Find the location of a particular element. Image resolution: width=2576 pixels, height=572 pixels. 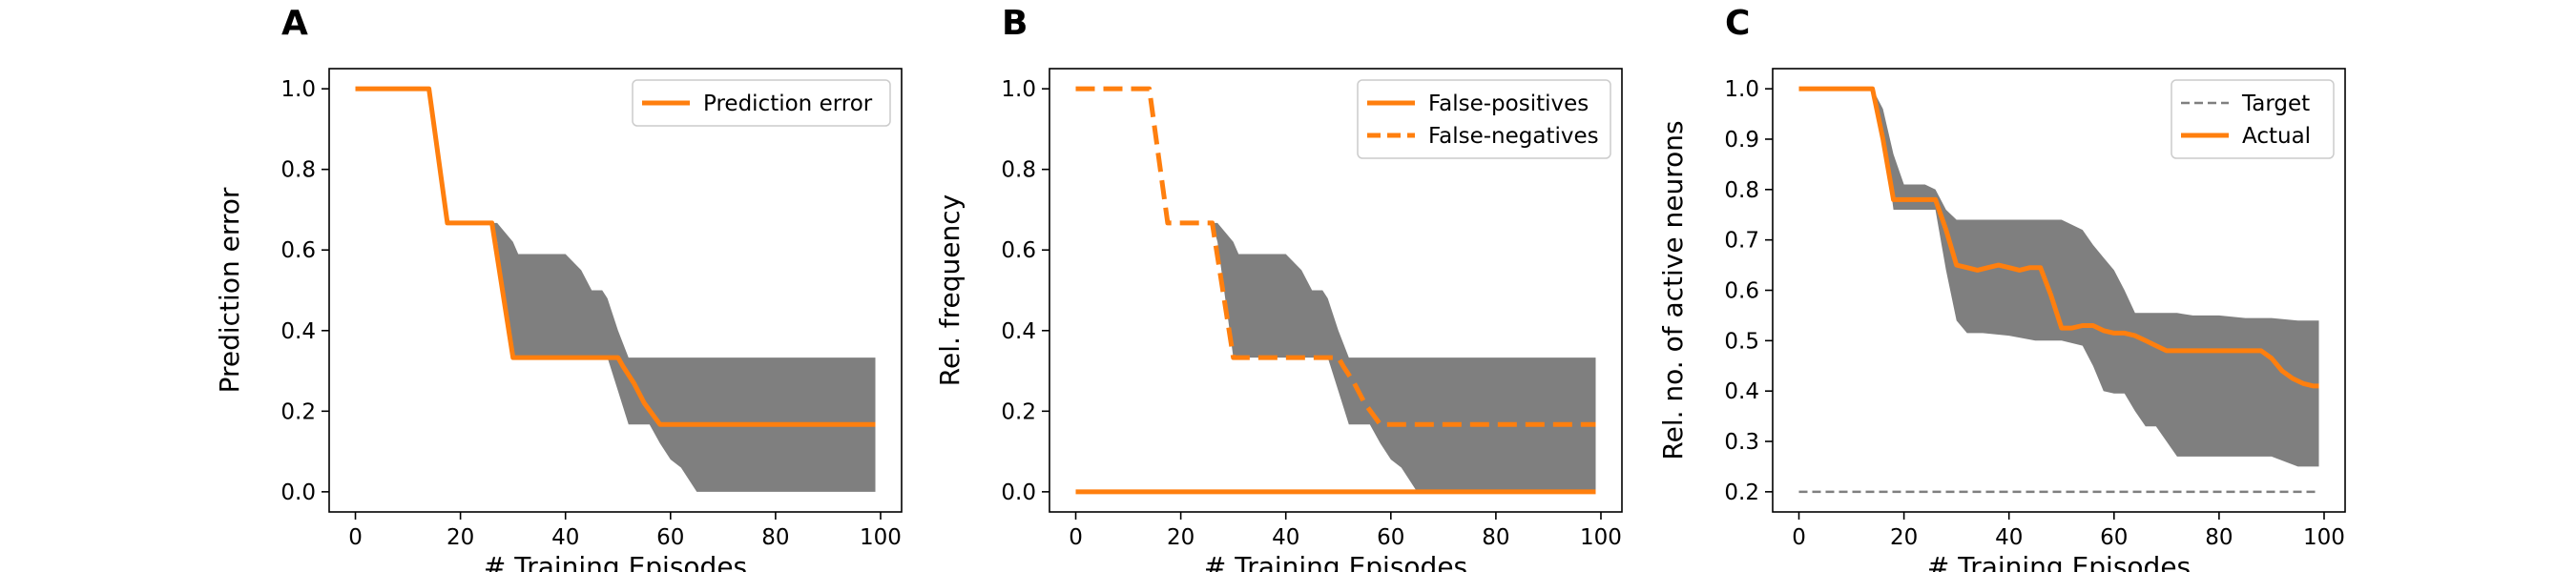

legend-label: Target is located at coordinates (2275, 104).